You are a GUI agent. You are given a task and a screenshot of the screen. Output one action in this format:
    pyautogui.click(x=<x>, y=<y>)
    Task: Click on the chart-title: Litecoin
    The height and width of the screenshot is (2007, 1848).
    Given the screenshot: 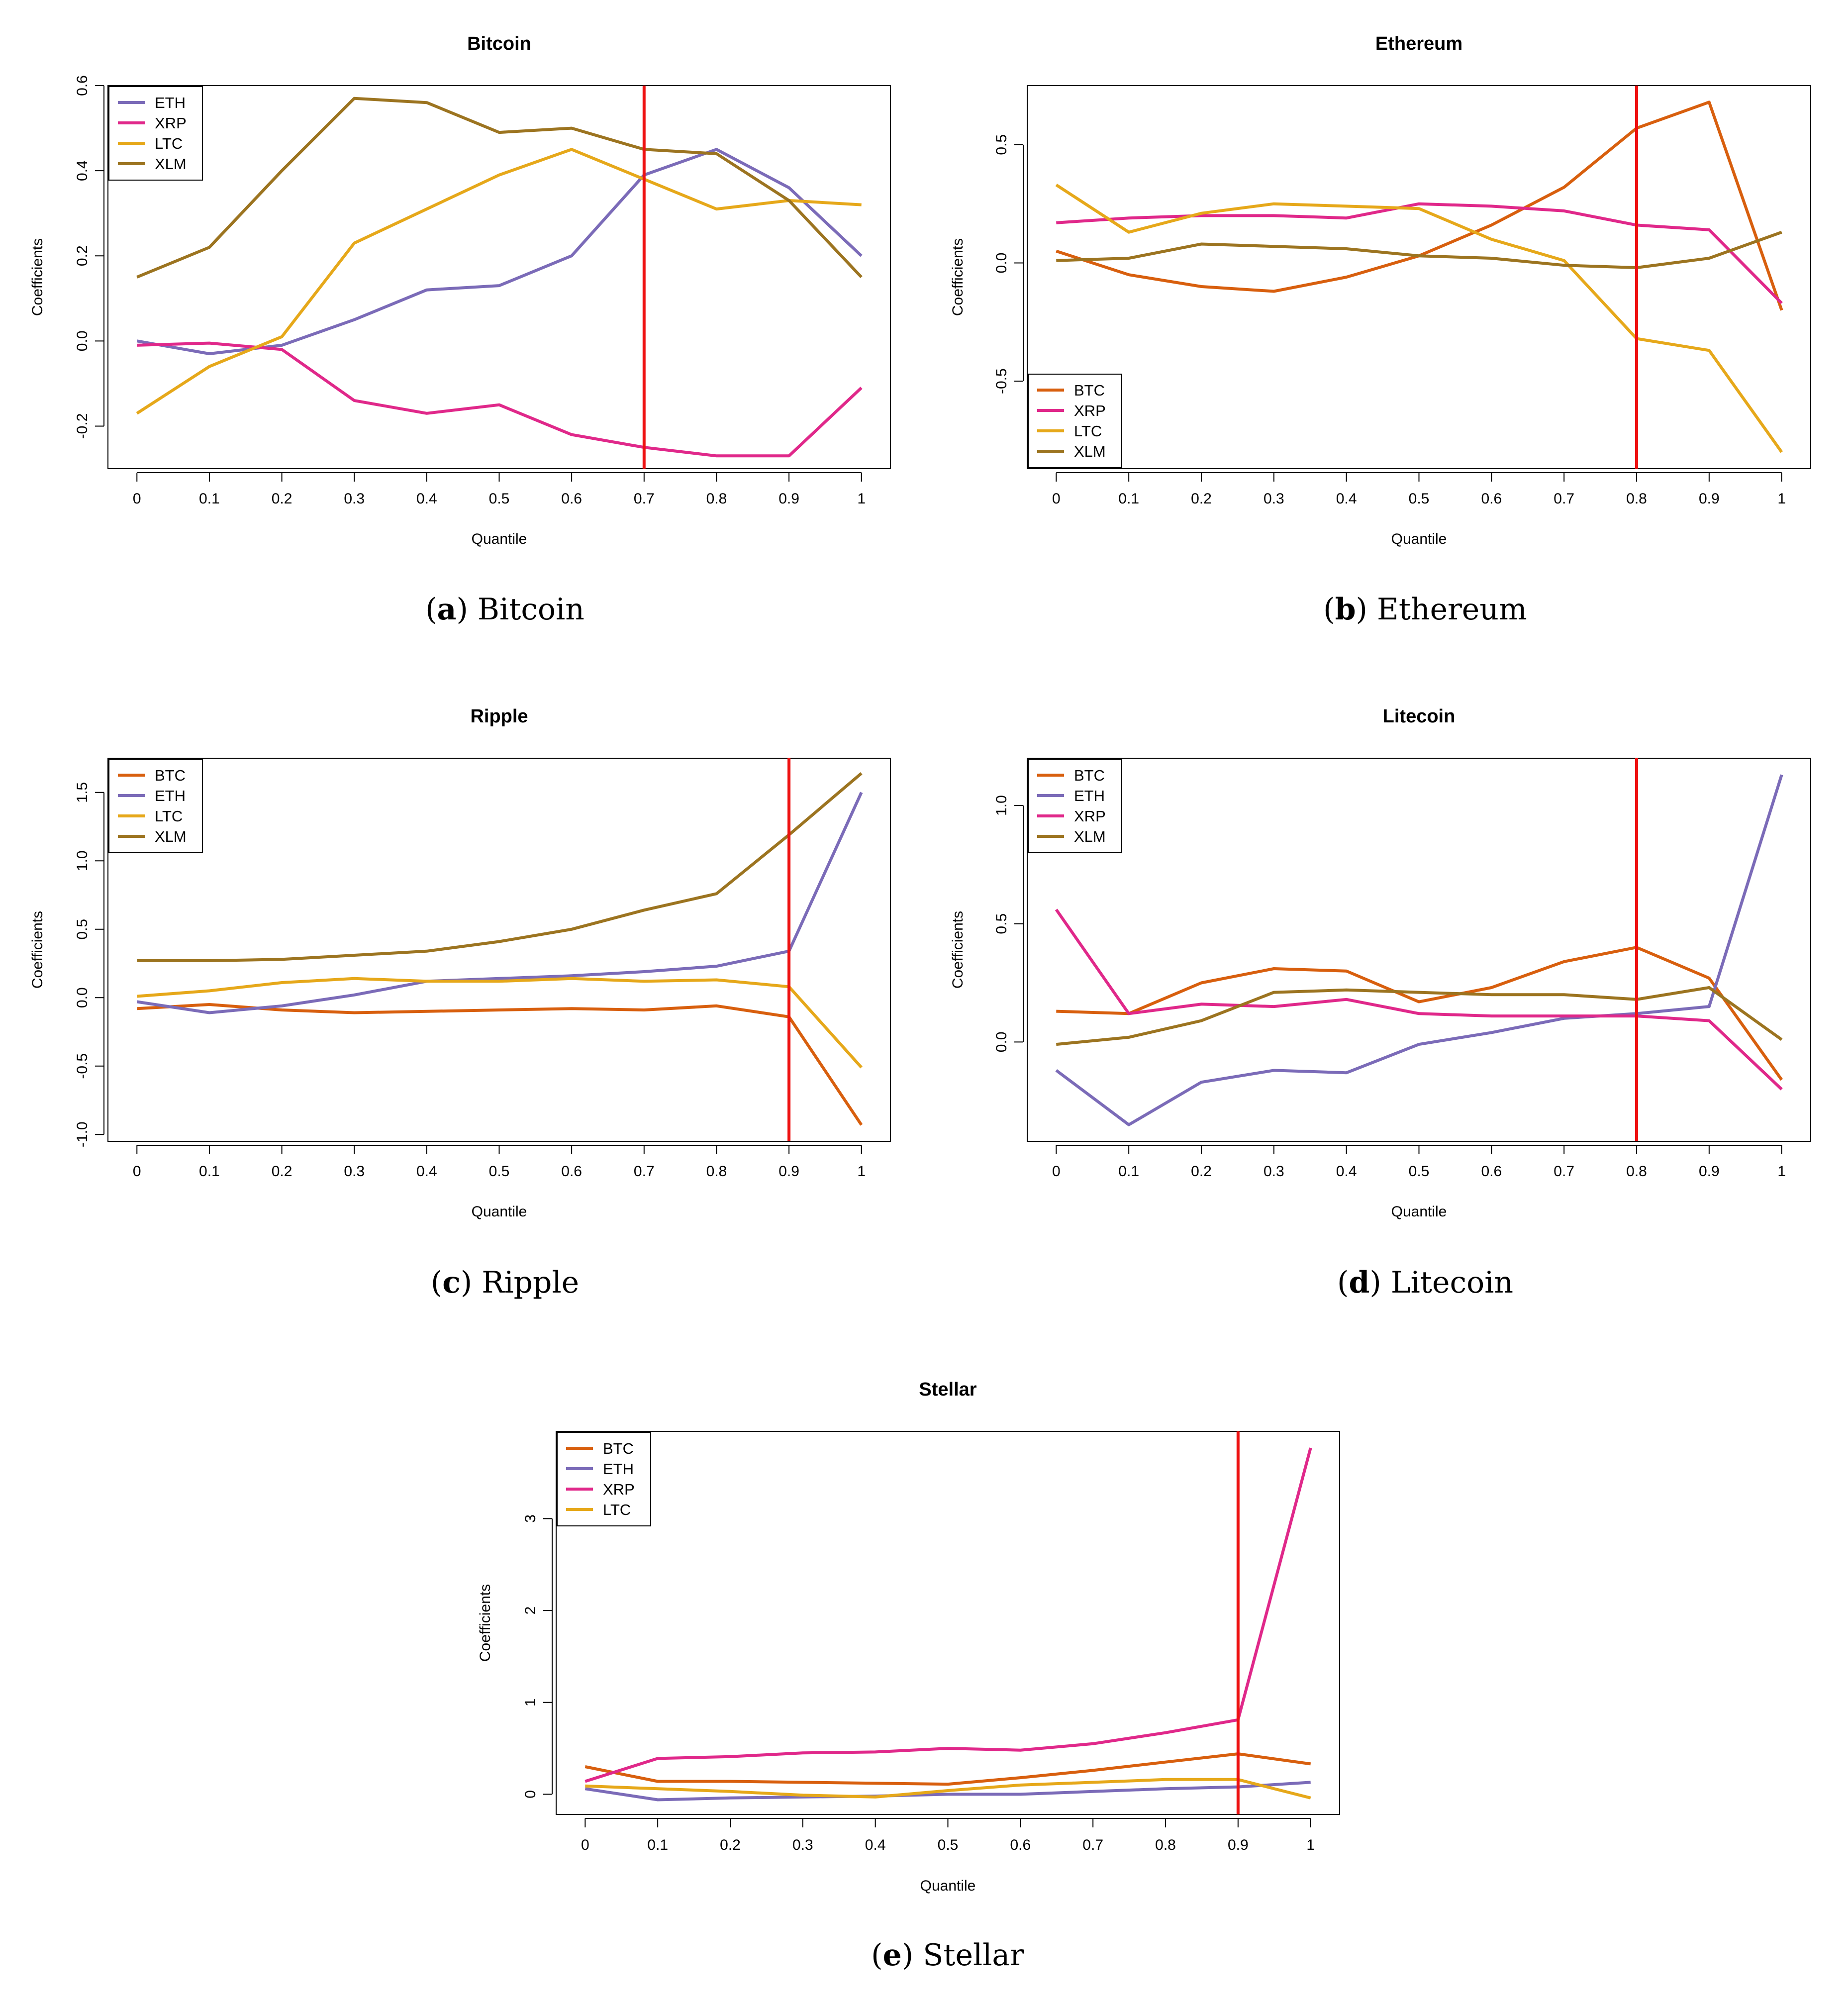 What is the action you would take?
    pyautogui.click(x=1420, y=716)
    